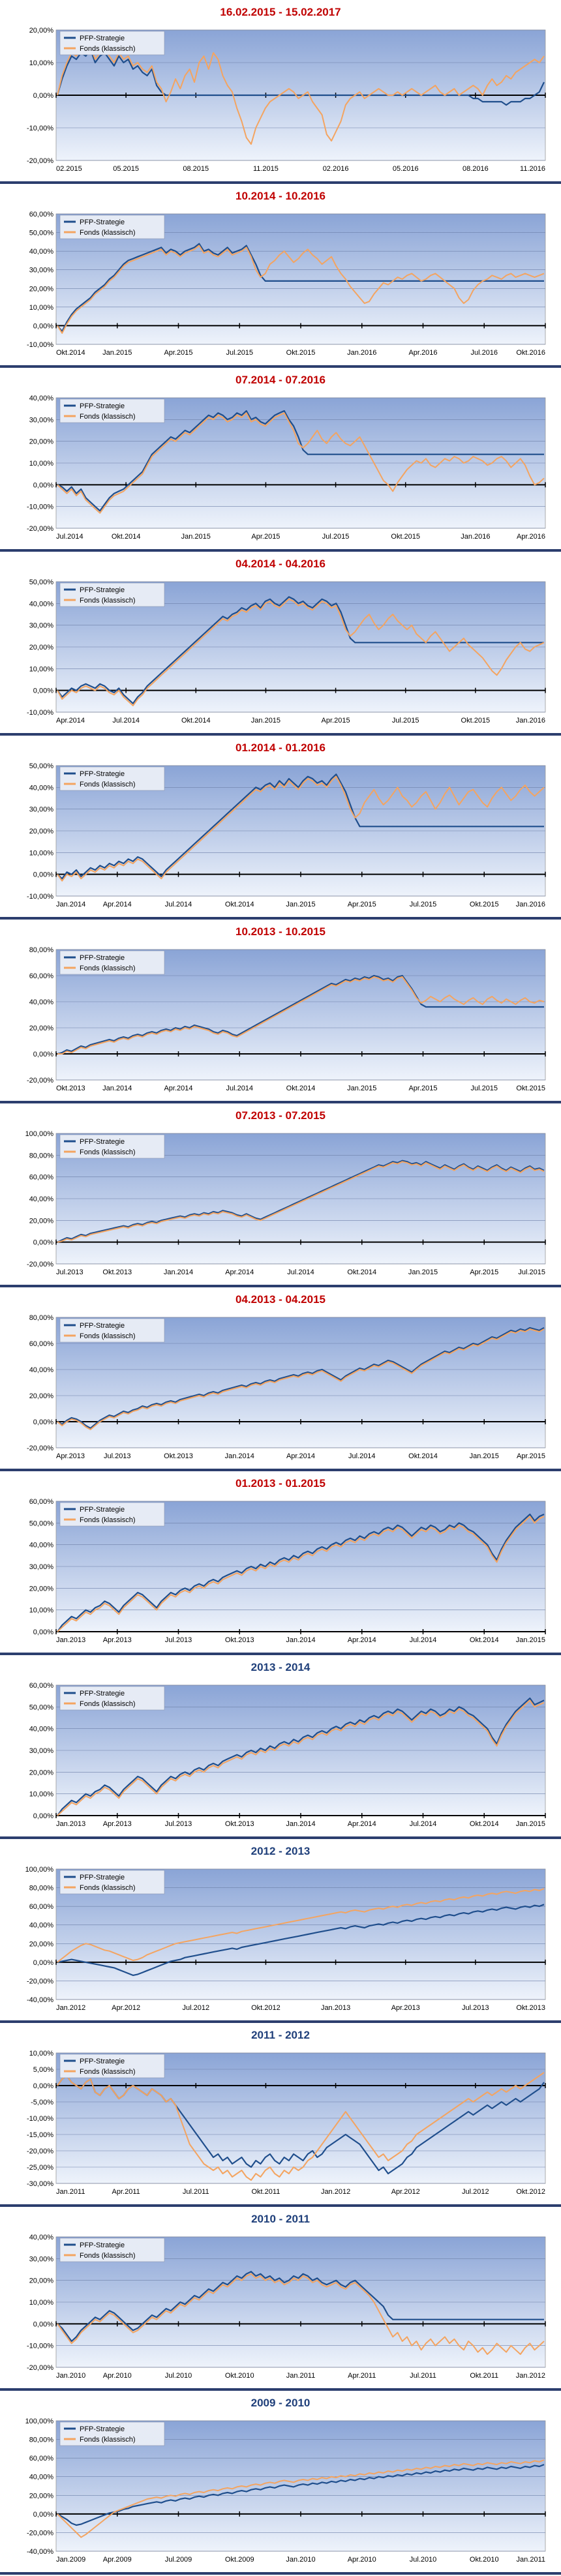  What do you see at coordinates (362, 2376) in the screenshot?
I see `x-tick-label: Apr.2011` at bounding box center [362, 2376].